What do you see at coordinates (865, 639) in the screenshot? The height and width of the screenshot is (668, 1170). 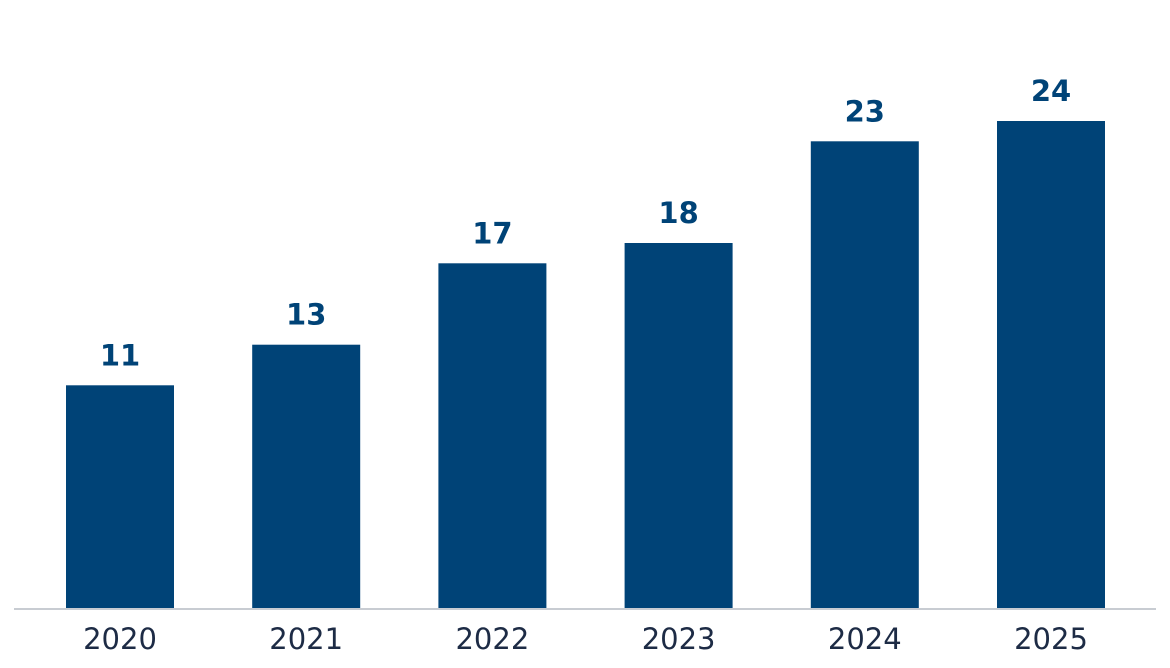 I see `x-tick-label-2024: 2024` at bounding box center [865, 639].